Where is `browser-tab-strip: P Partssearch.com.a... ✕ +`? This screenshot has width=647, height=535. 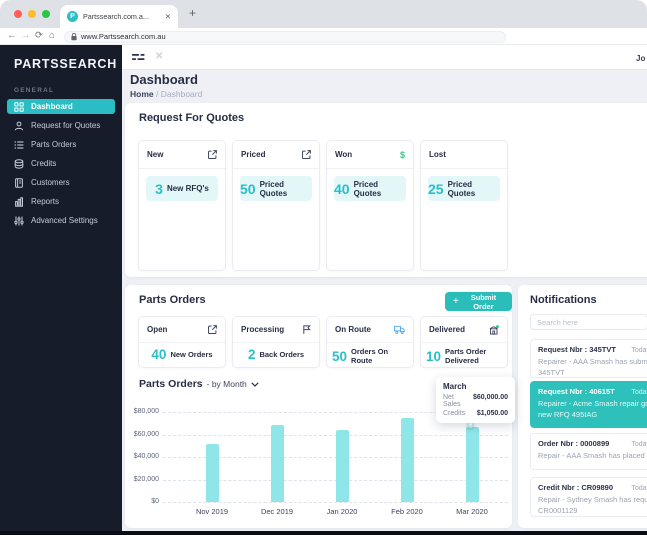 browser-tab-strip: P Partssearch.com.a... ✕ + is located at coordinates (323, 14).